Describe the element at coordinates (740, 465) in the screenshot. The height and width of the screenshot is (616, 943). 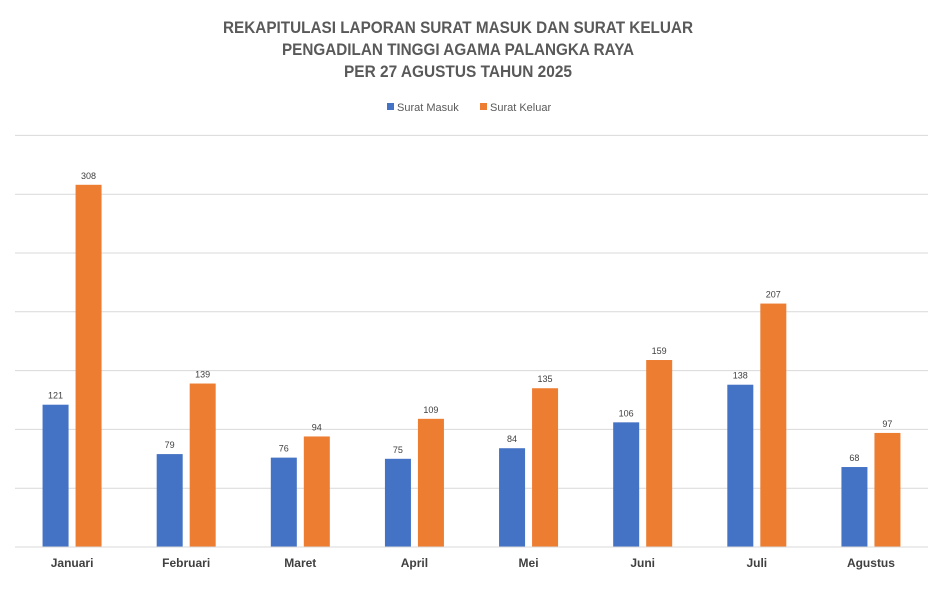
I see `bar-surat-masuk-juli` at that location.